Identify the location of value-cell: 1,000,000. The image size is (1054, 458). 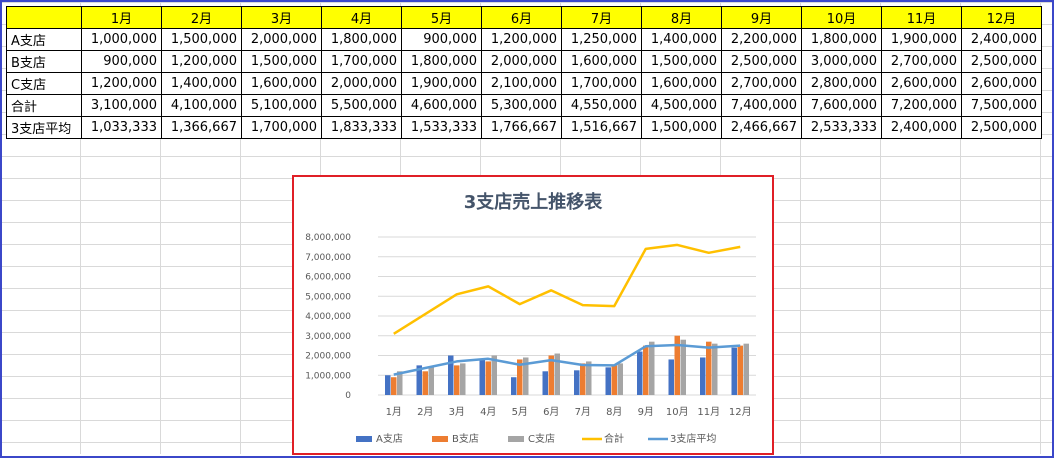
(121, 39).